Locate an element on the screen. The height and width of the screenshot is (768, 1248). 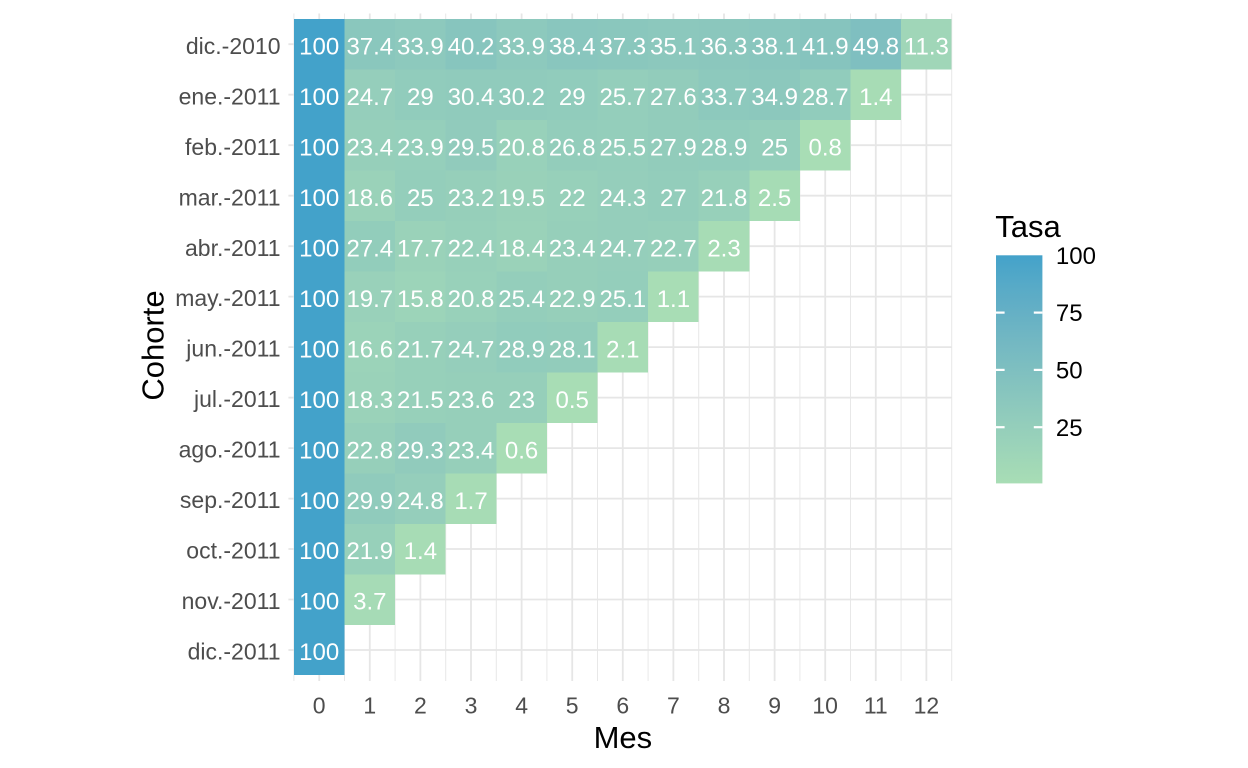
svg-text: abr.-2011 is located at coordinates (232, 248).